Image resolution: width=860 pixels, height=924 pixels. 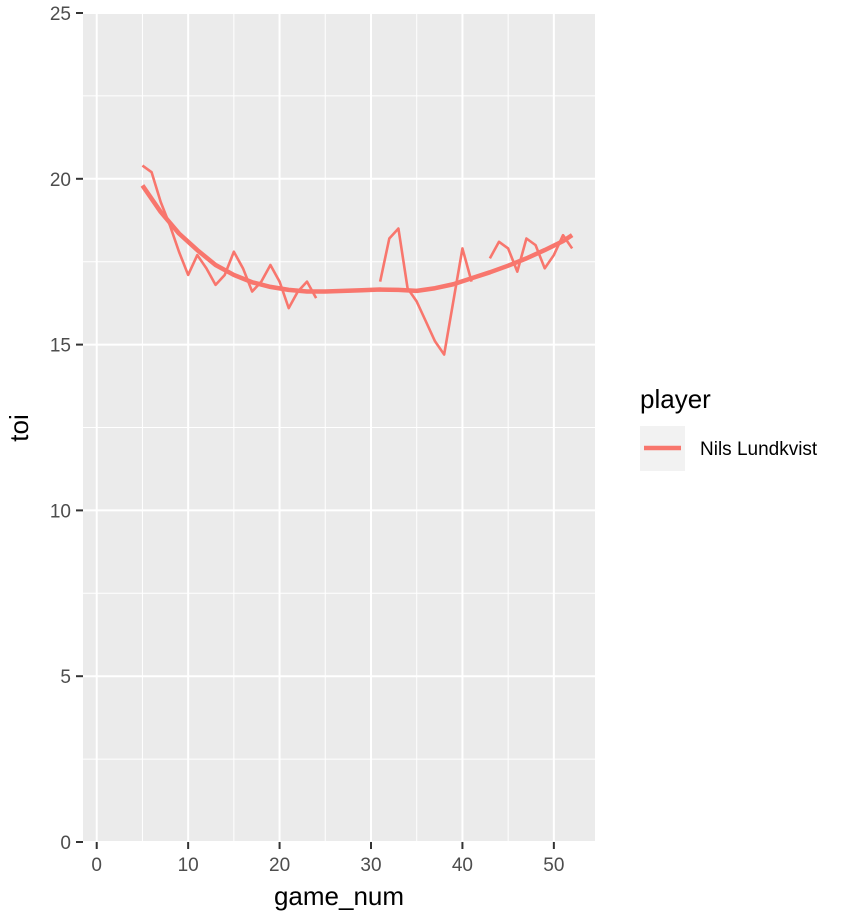 I want to click on x-tick-label: 20, so click(x=279, y=865).